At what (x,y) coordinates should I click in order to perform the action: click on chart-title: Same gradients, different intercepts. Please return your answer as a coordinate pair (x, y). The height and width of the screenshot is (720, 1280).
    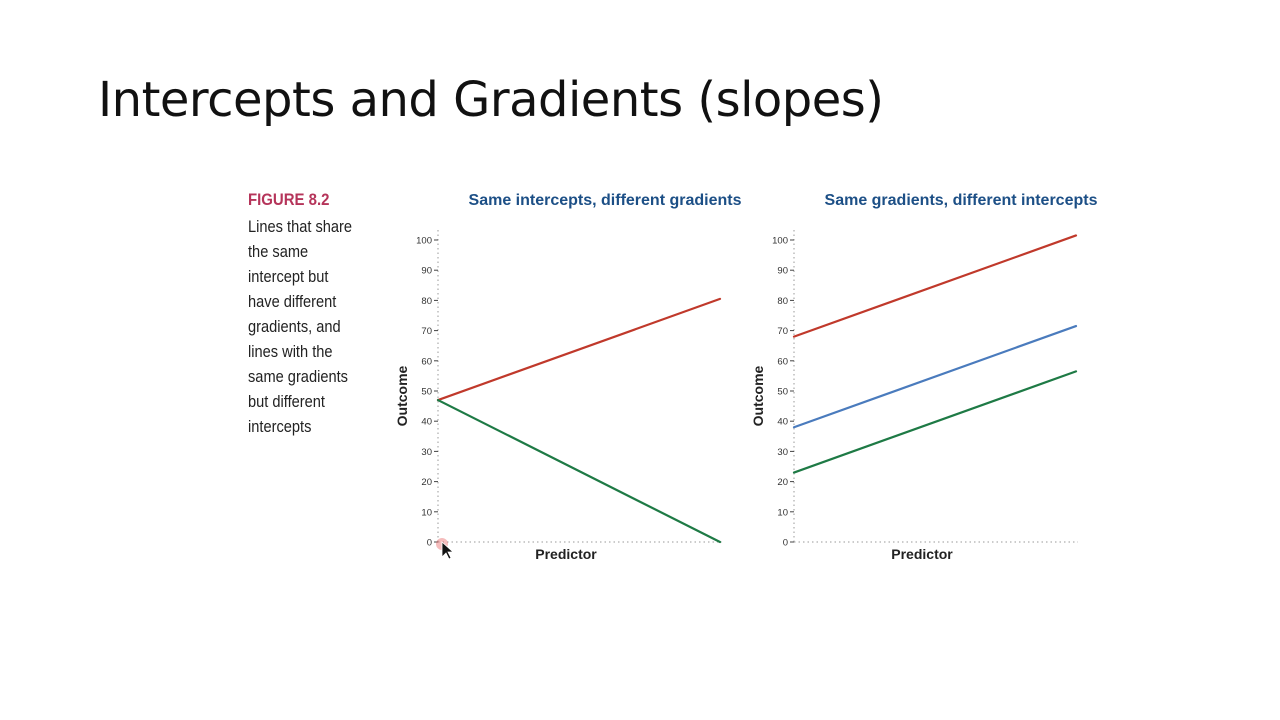
    Looking at the image, I should click on (961, 200).